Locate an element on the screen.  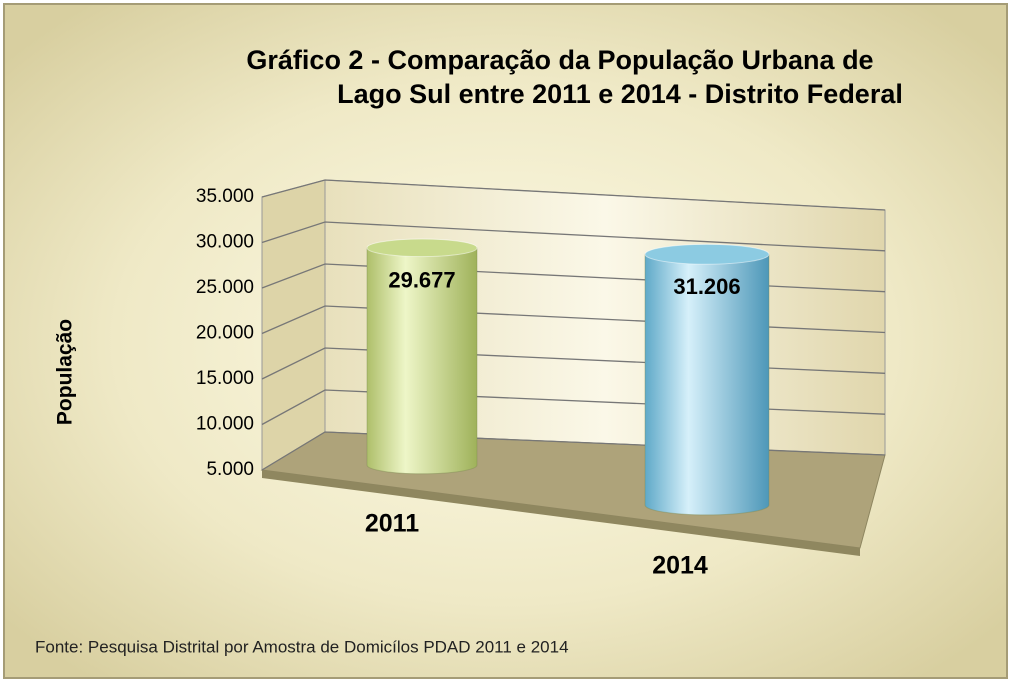
y-tick-label: 5.000 is located at coordinates (230, 469).